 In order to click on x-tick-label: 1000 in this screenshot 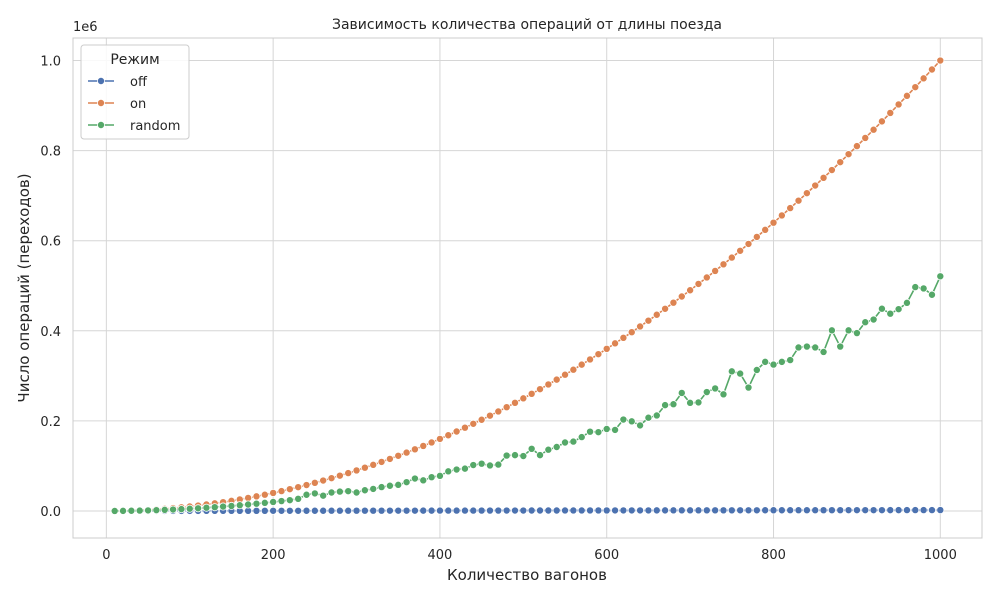, I will do `click(940, 555)`.